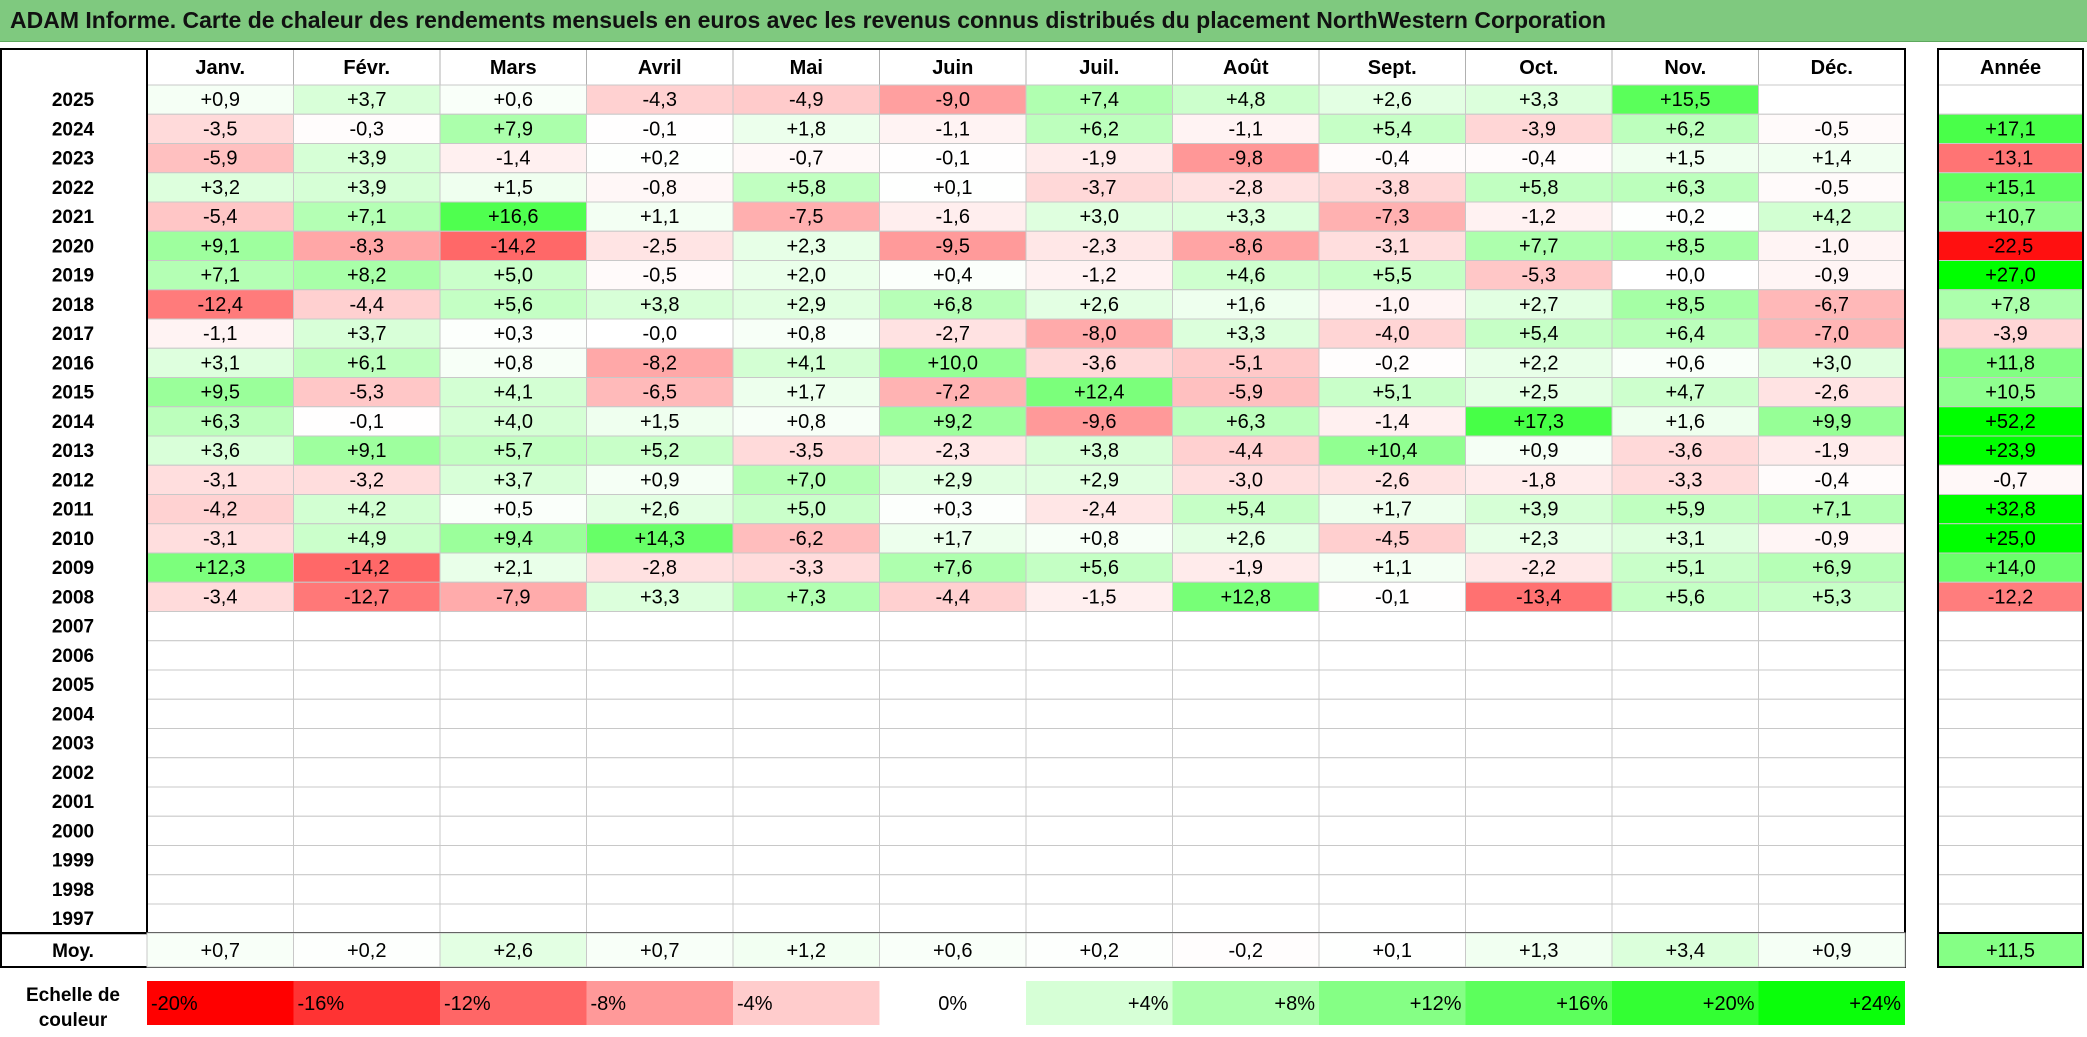  I want to click on heatmap-cell-value: +8,5, so click(1685, 246).